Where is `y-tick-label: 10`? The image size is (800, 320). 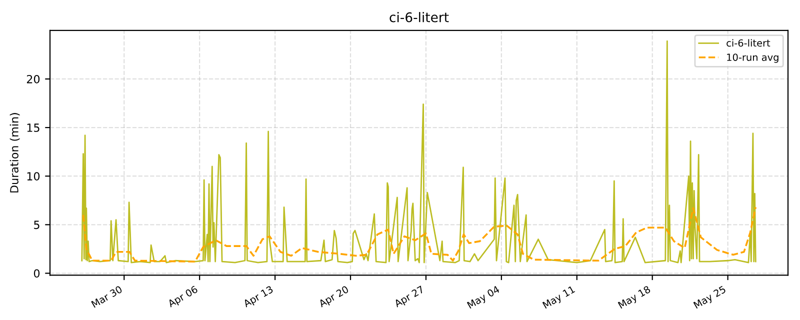
y-tick-label: 10 is located at coordinates (33, 176).